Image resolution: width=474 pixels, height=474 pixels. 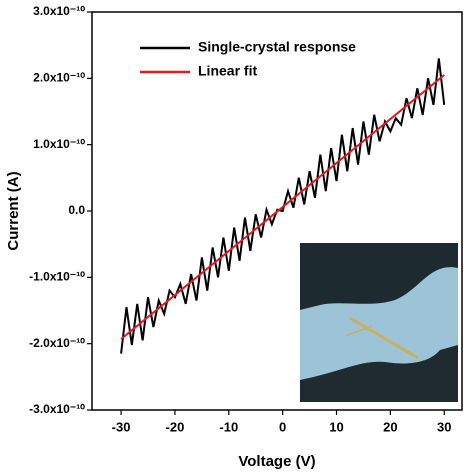 What do you see at coordinates (59, 78) in the screenshot?
I see `y-tick-label: 2.0x10⁻¹⁰` at bounding box center [59, 78].